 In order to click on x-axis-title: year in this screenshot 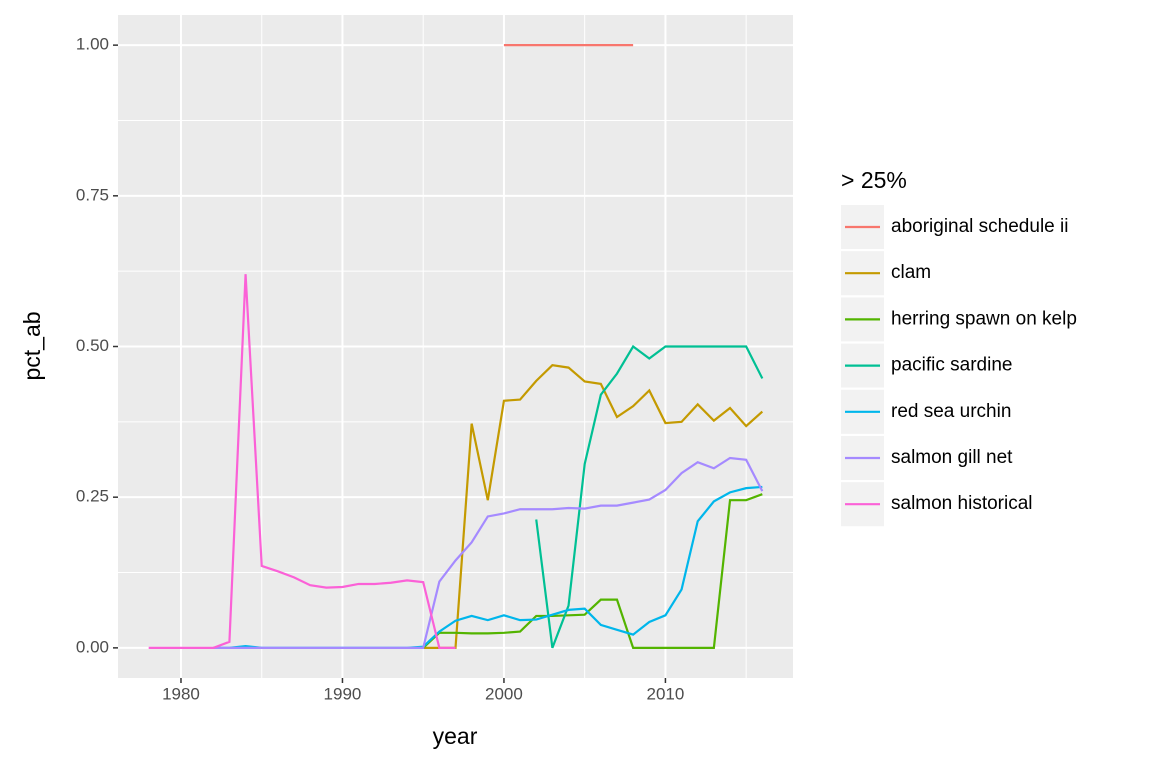, I will do `click(455, 736)`.